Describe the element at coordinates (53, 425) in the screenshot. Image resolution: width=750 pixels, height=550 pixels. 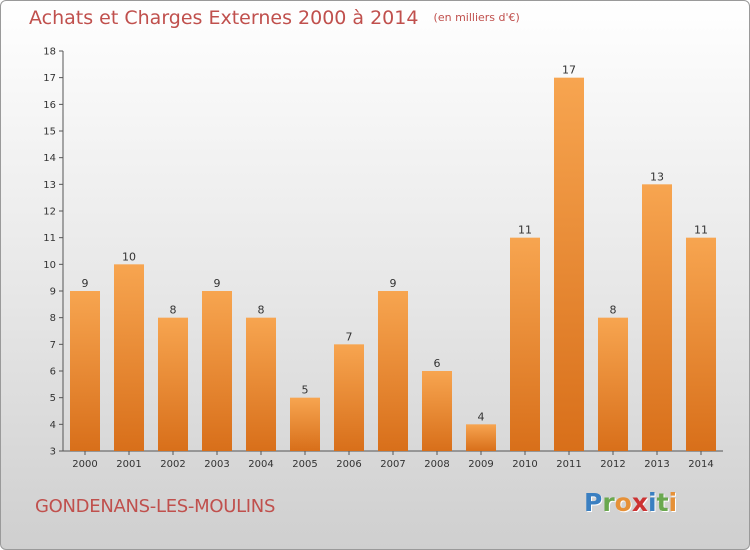
I see `y-tick-label: 4` at that location.